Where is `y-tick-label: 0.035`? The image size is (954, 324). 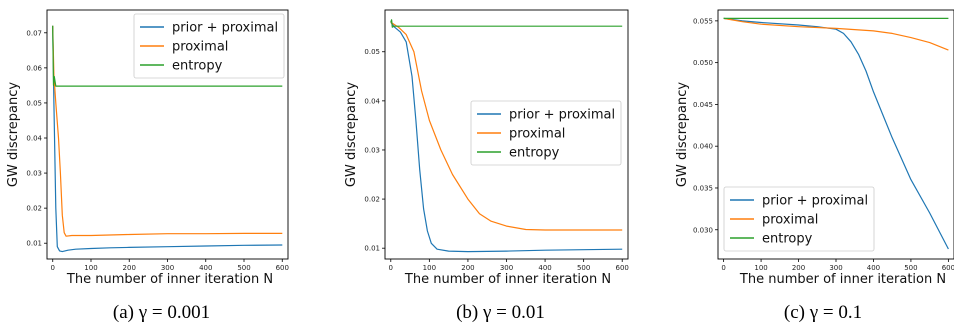
y-tick-label: 0.035 is located at coordinates (703, 188).